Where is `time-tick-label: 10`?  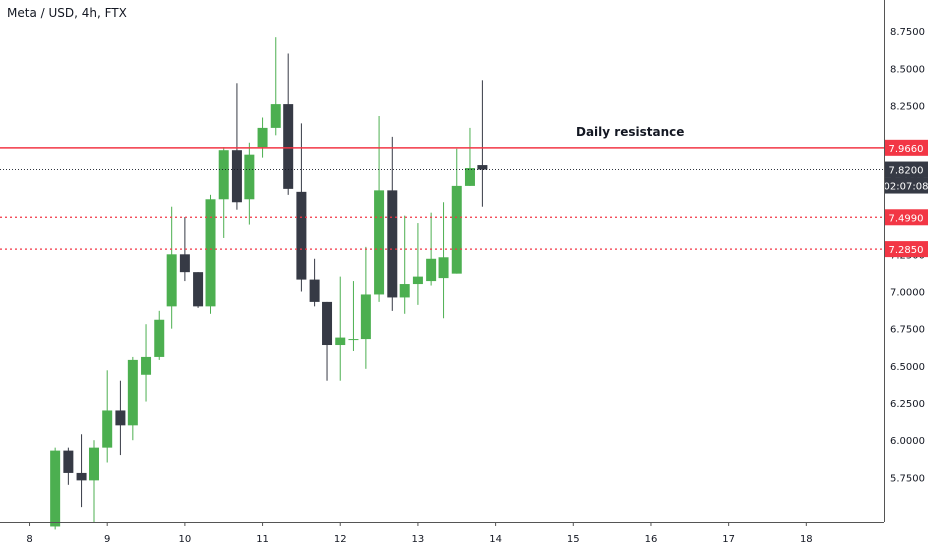
time-tick-label: 10 is located at coordinates (185, 539).